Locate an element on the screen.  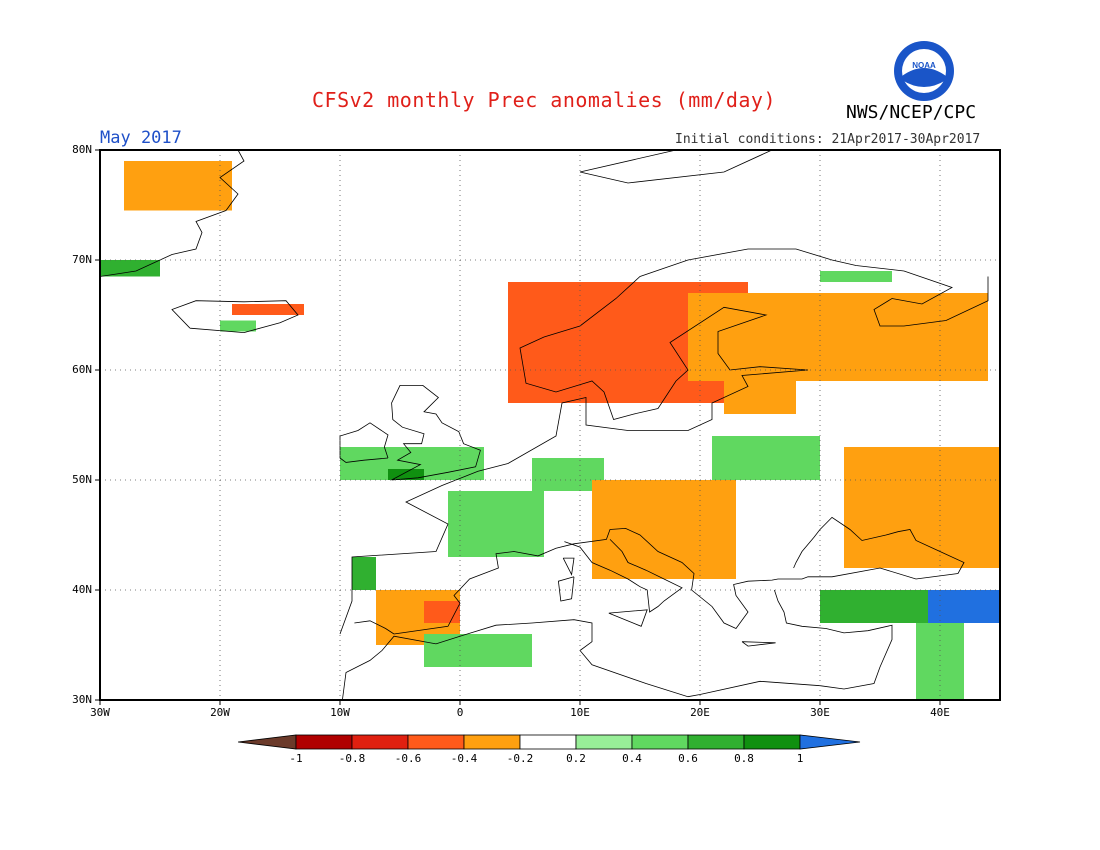
initial-conditions: Initial conditions: 21Apr2017-30Apr2017 is located at coordinates (828, 139).